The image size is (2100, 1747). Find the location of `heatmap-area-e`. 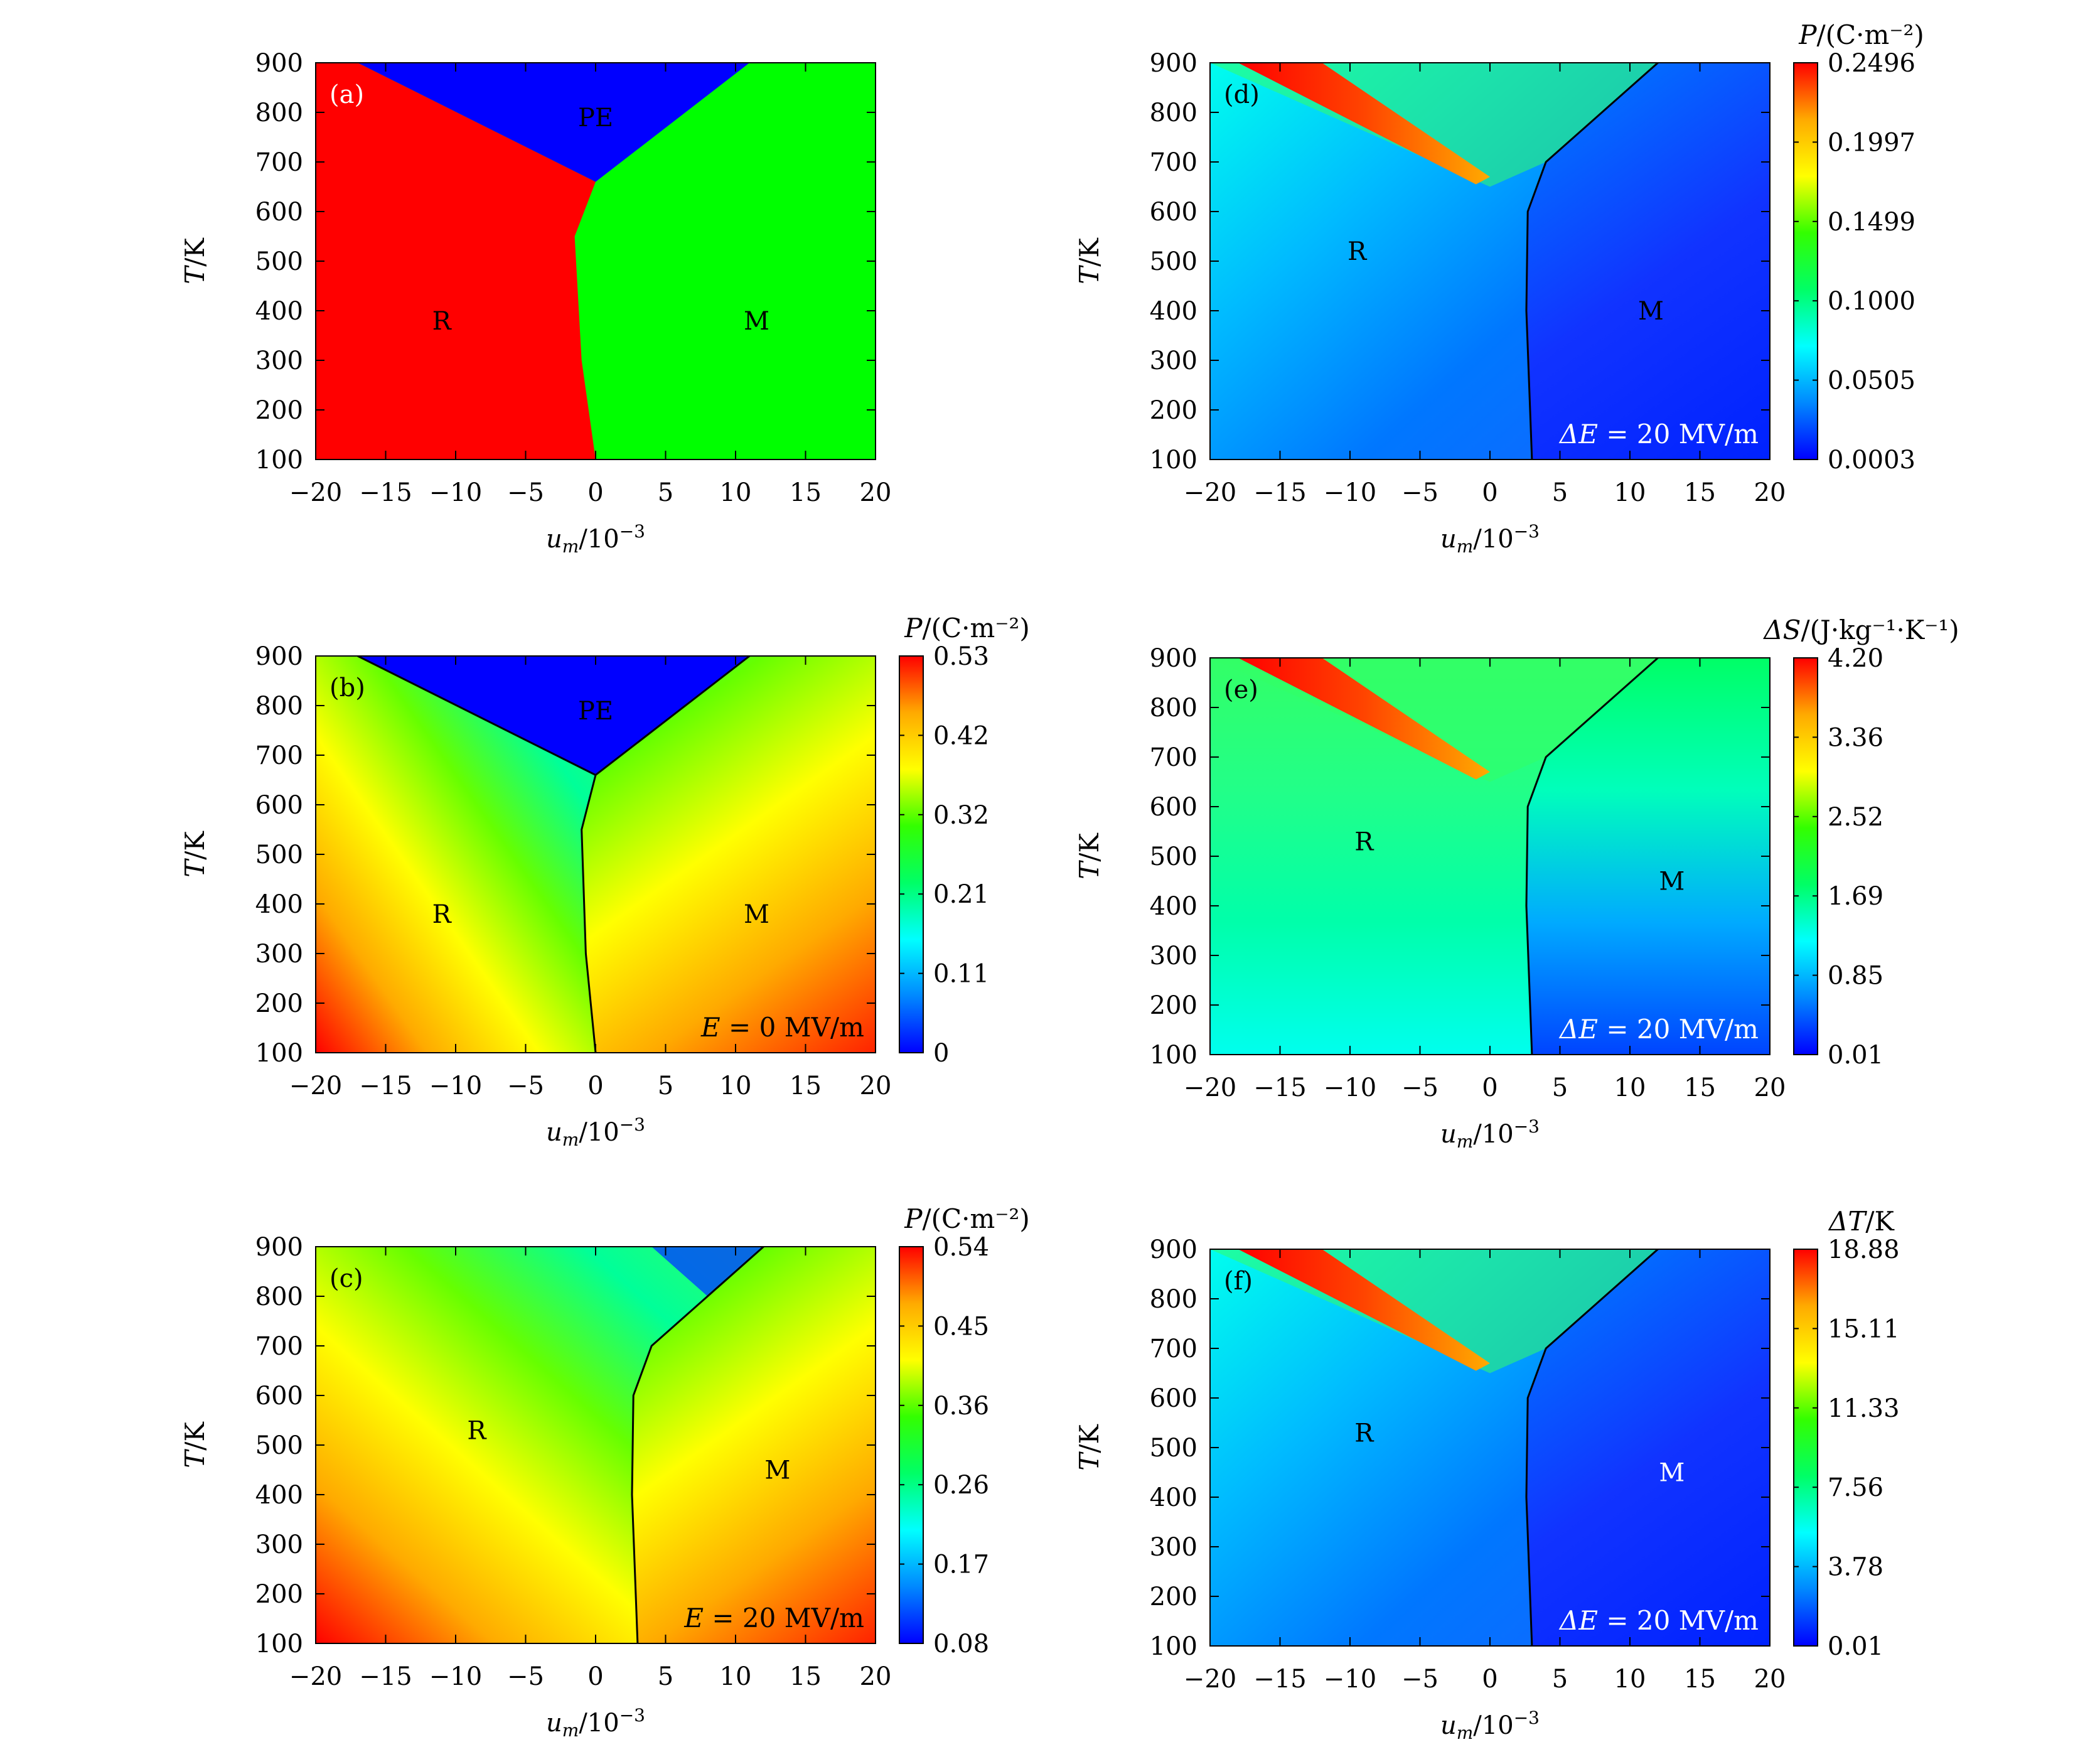

heatmap-area-e is located at coordinates (1490, 857).